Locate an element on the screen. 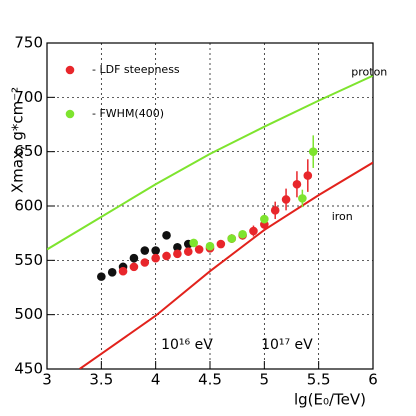  y-tick-label: 450 is located at coordinates (28, 369).